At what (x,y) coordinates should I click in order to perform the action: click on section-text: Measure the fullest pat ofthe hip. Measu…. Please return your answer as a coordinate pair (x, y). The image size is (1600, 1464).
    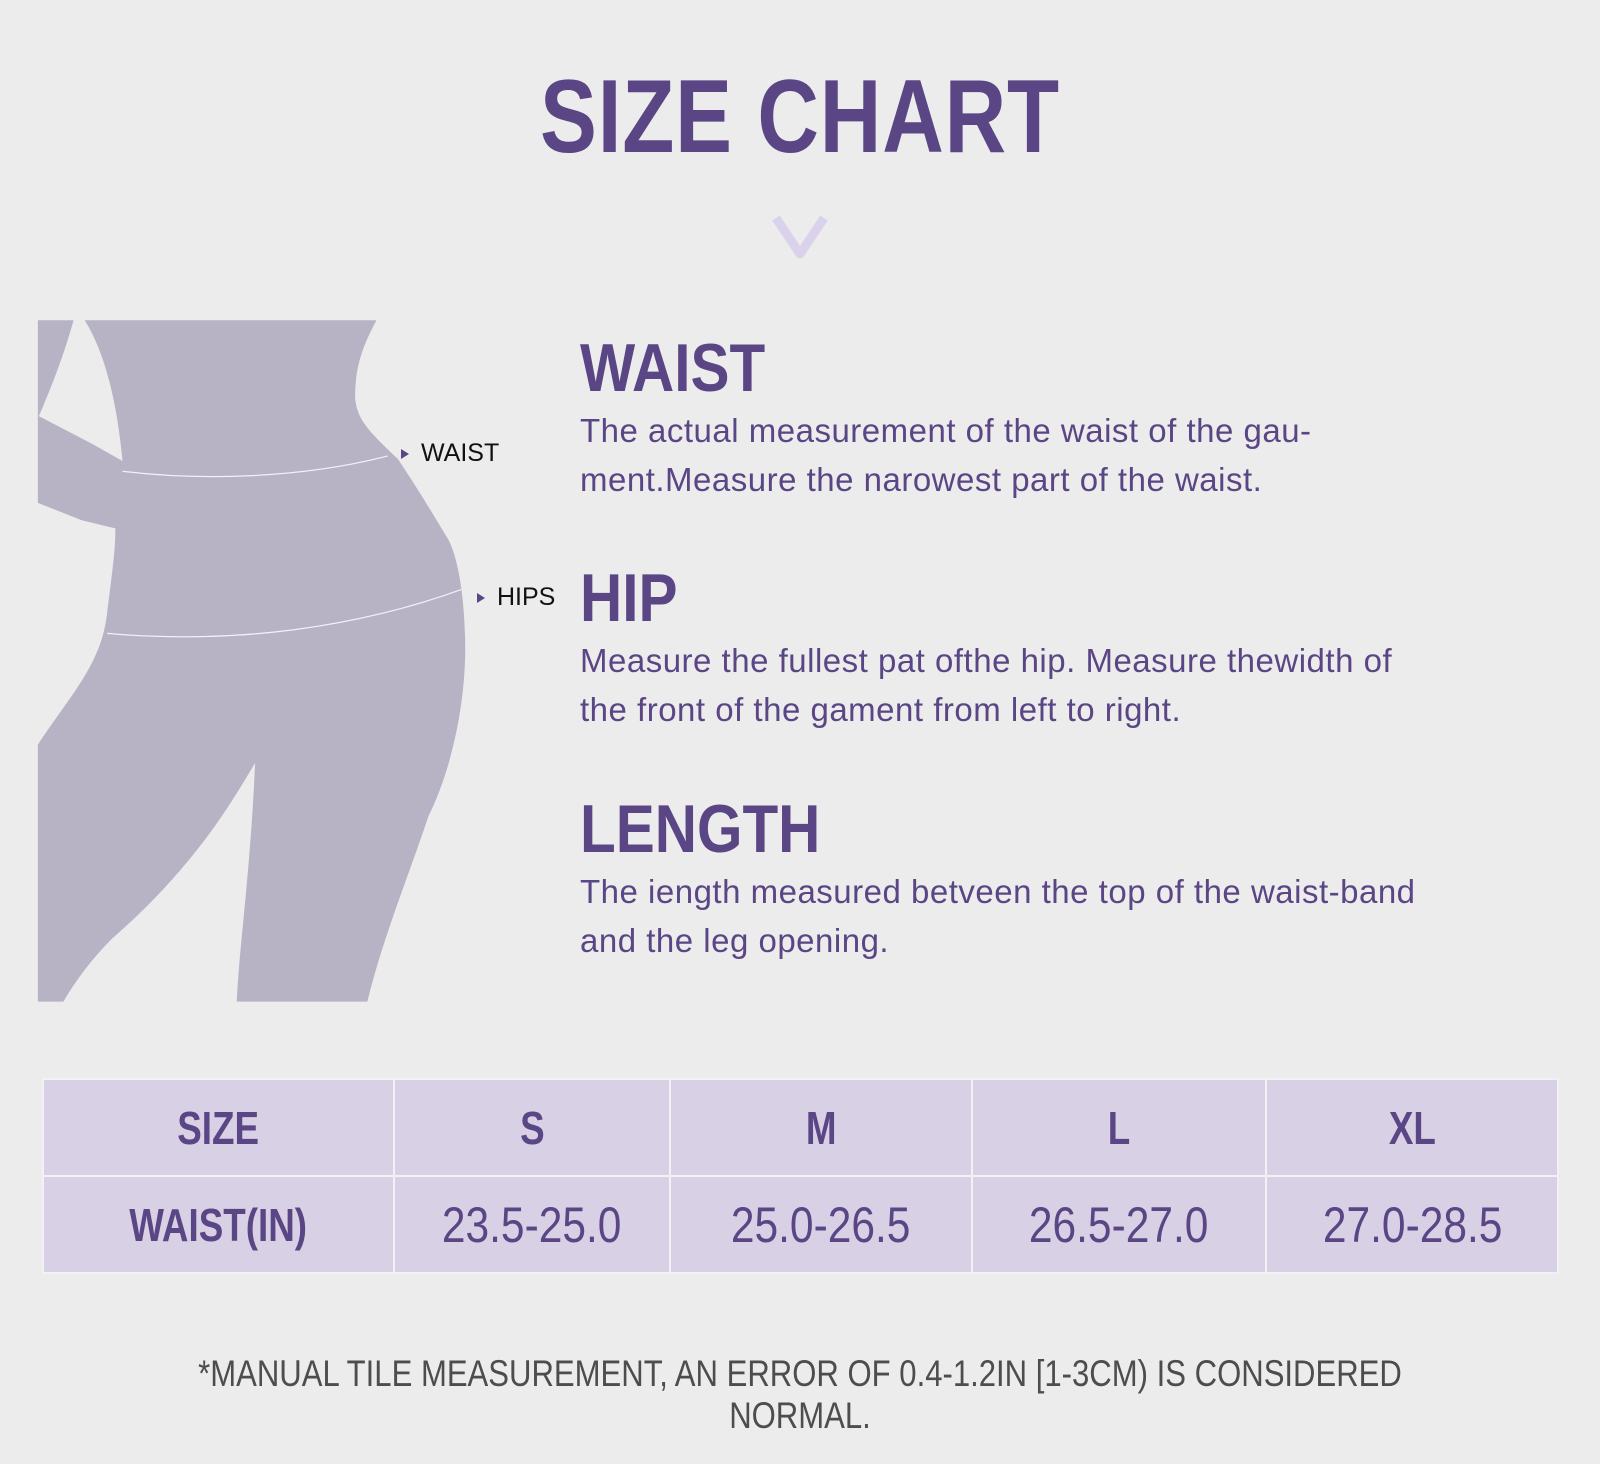
    Looking at the image, I should click on (986, 685).